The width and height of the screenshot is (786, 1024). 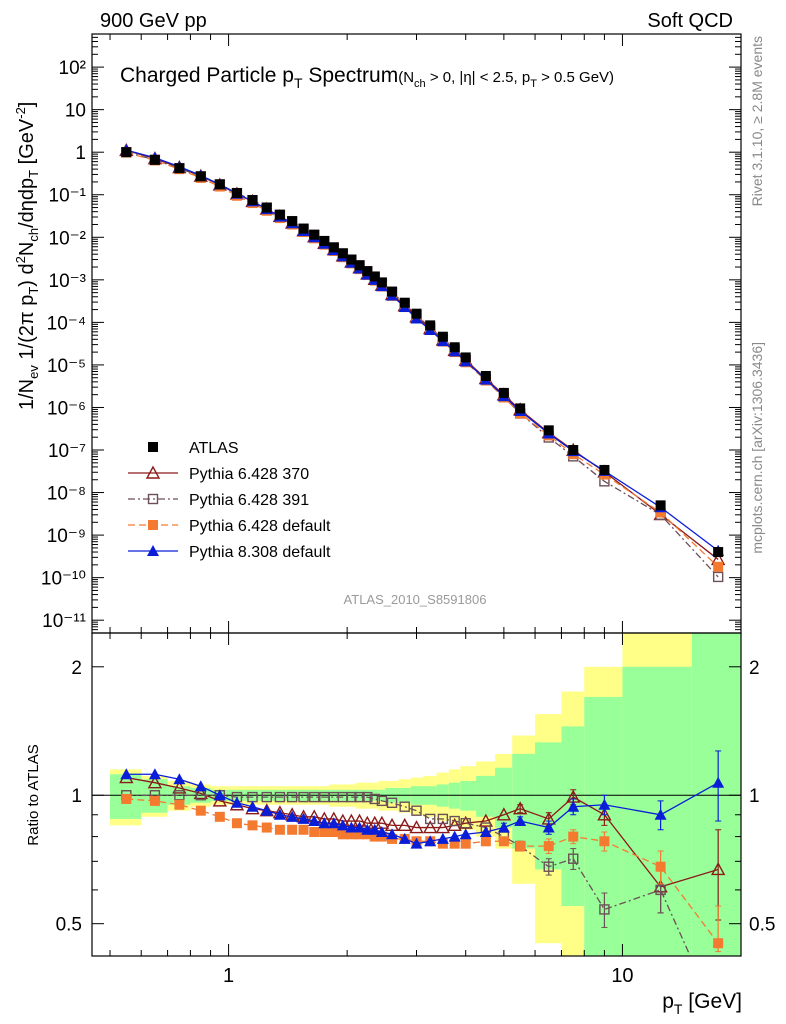 I want to click on y-tick-label: 10⁻⁹, so click(x=66, y=536).